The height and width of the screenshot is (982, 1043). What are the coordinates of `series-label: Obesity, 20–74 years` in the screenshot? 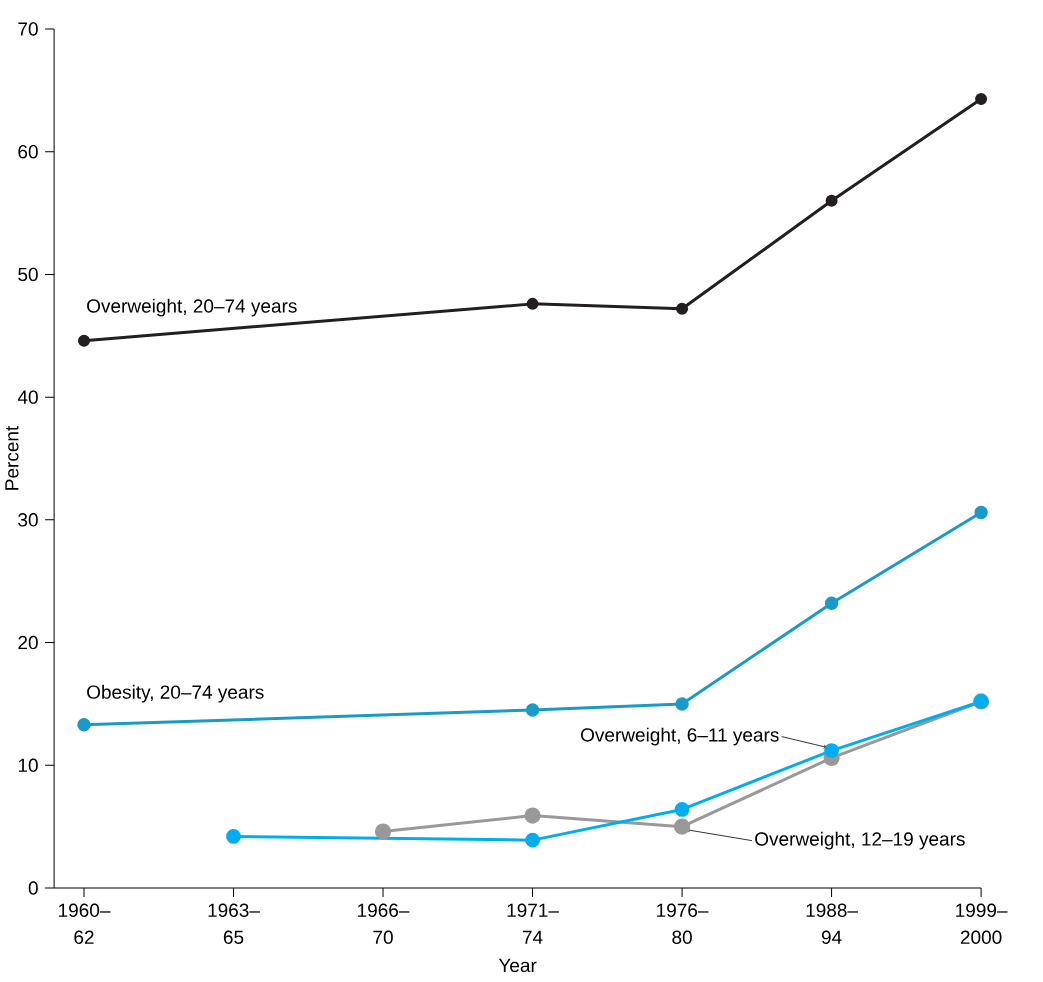 It's located at (175, 693).